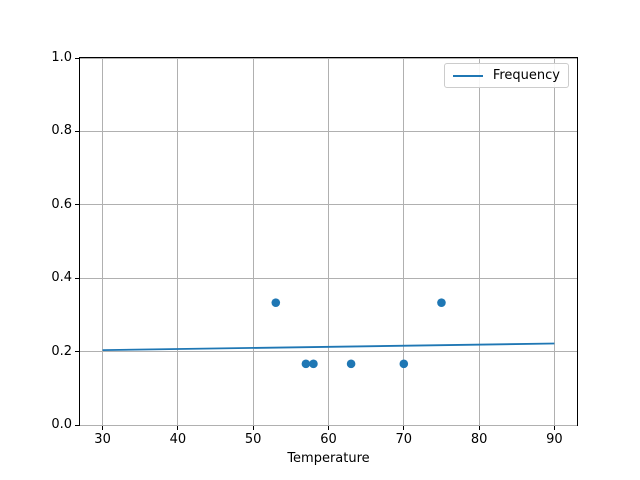 This screenshot has height=480, width=640. I want to click on x-tick-label: 50, so click(253, 439).